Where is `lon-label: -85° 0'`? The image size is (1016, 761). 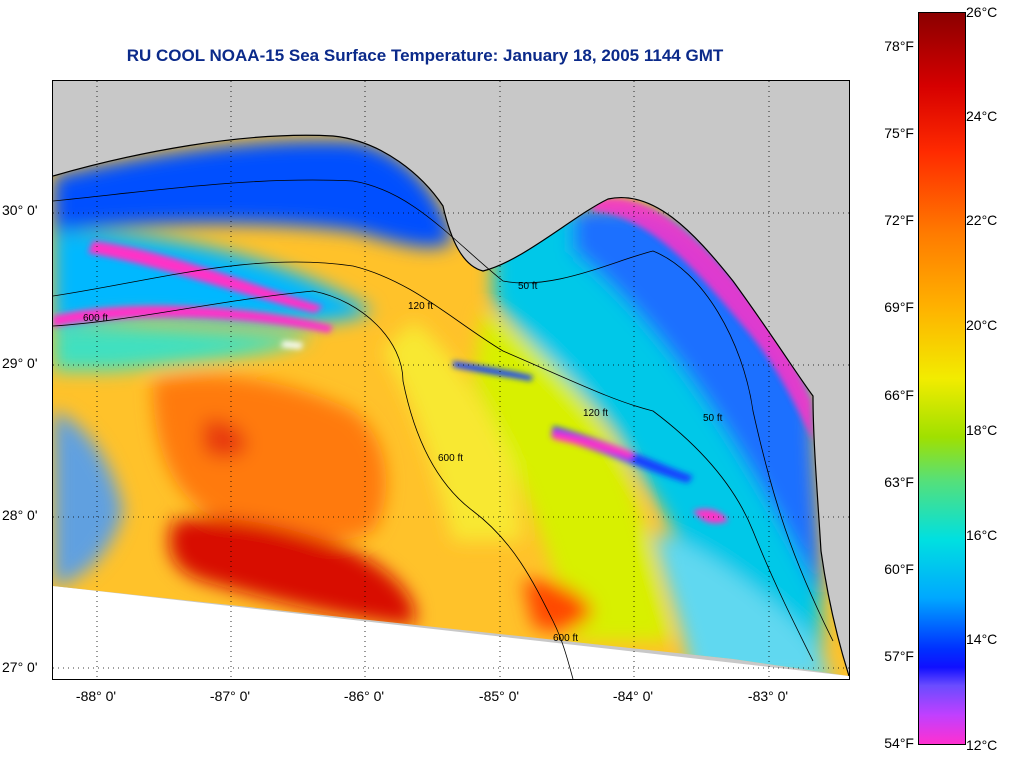 lon-label: -85° 0' is located at coordinates (499, 696).